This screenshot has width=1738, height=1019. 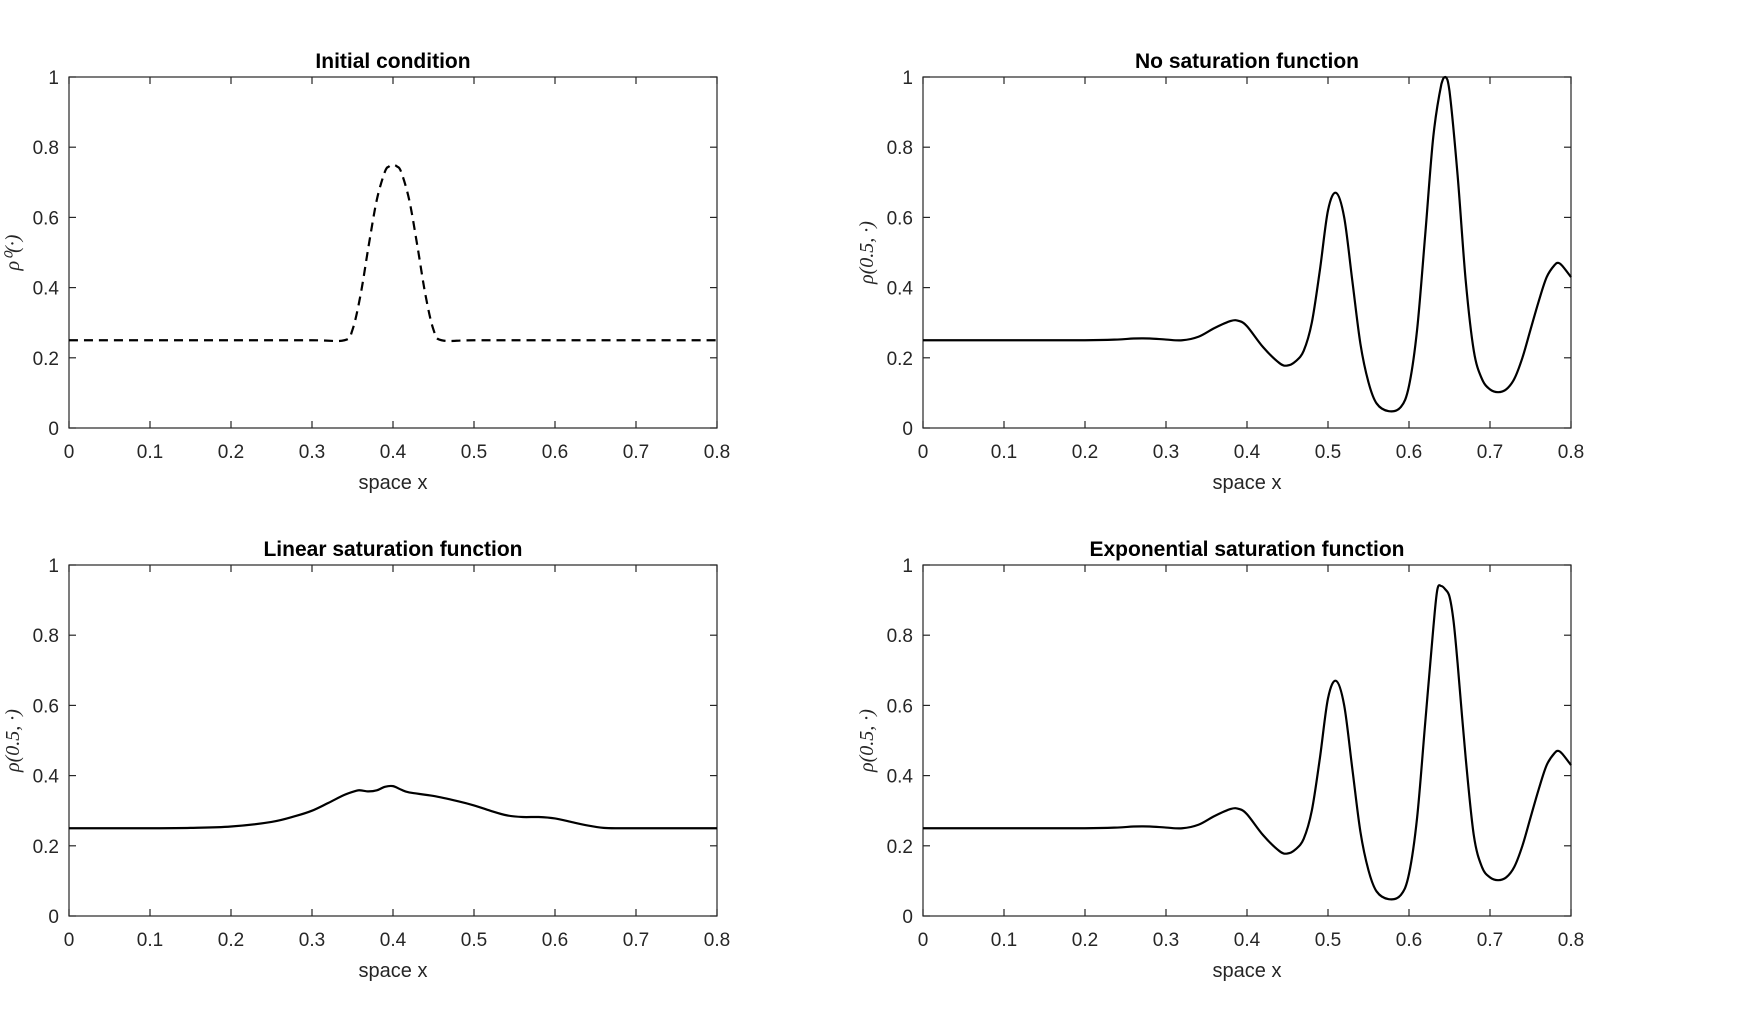 What do you see at coordinates (1246, 549) in the screenshot?
I see `chart-title: Exponential saturation function` at bounding box center [1246, 549].